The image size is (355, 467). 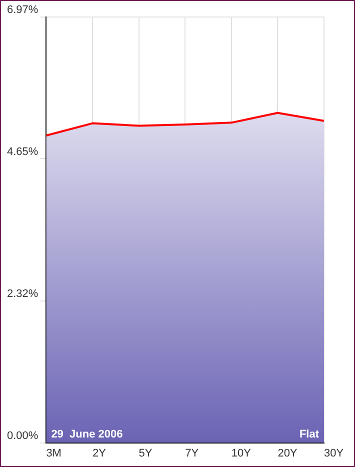 I want to click on y-tick-label: 0.00%, so click(x=22, y=436).